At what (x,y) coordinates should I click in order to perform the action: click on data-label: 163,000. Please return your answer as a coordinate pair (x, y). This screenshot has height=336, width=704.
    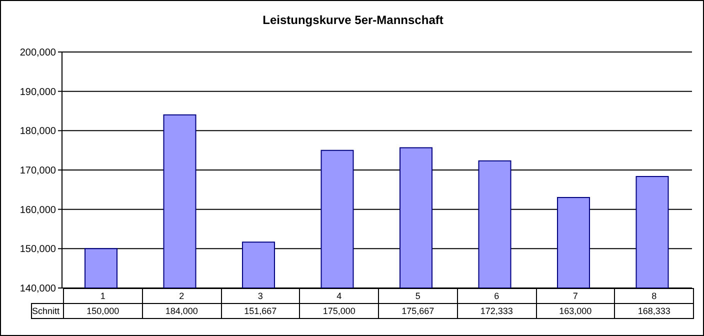
    Looking at the image, I should click on (575, 311).